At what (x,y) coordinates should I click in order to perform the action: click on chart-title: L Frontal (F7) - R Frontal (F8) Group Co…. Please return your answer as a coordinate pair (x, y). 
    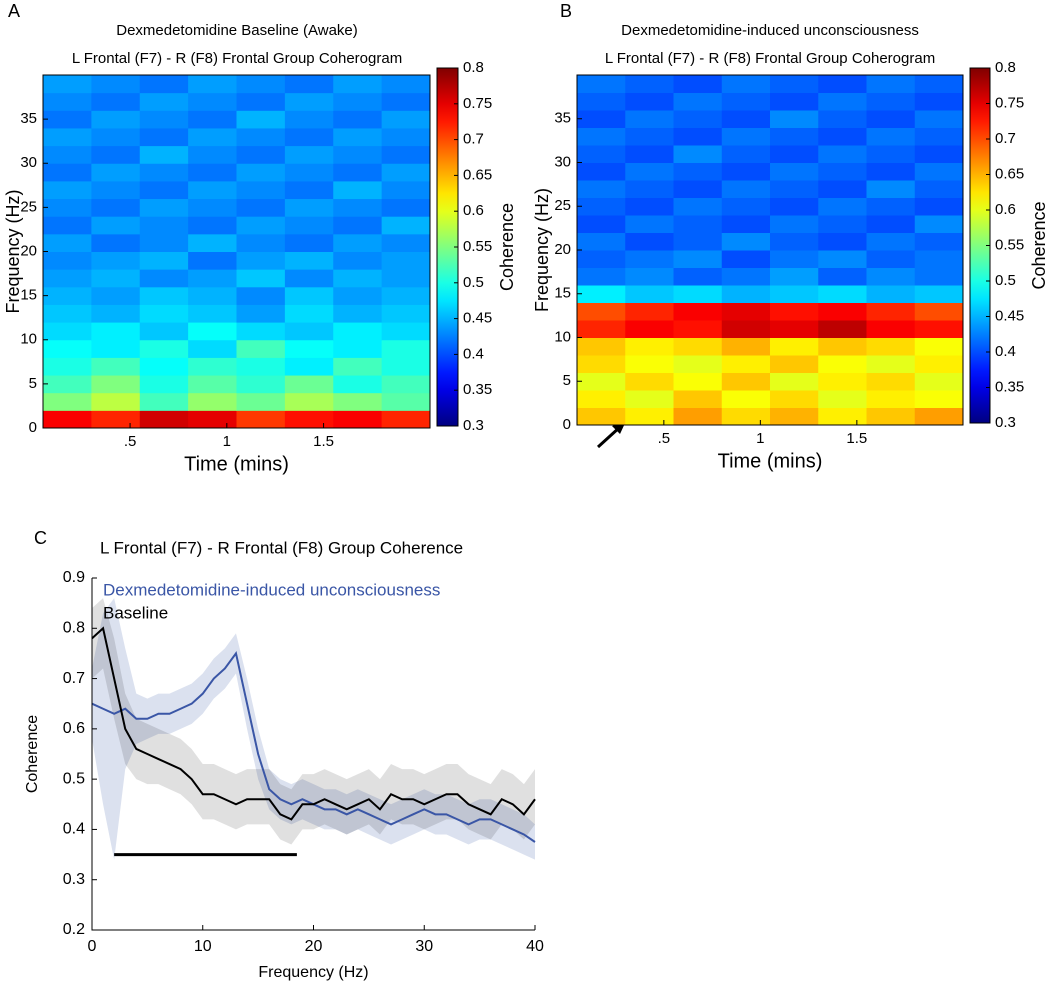
    Looking at the image, I should click on (281, 547).